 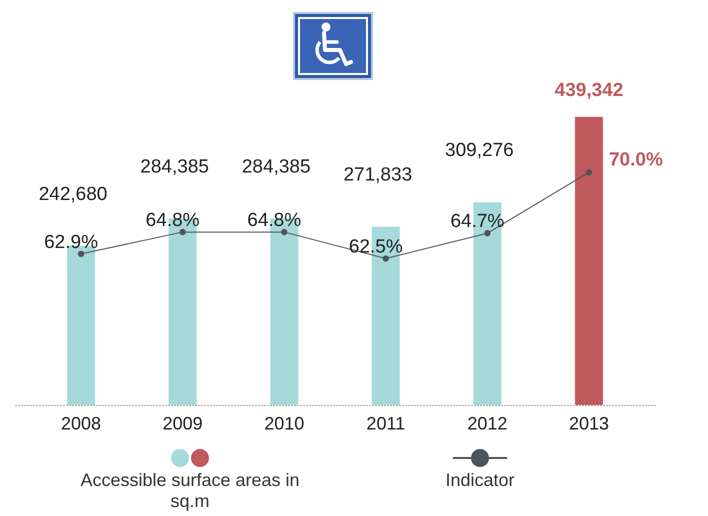 What do you see at coordinates (480, 480) in the screenshot?
I see `legend-label: Indicator` at bounding box center [480, 480].